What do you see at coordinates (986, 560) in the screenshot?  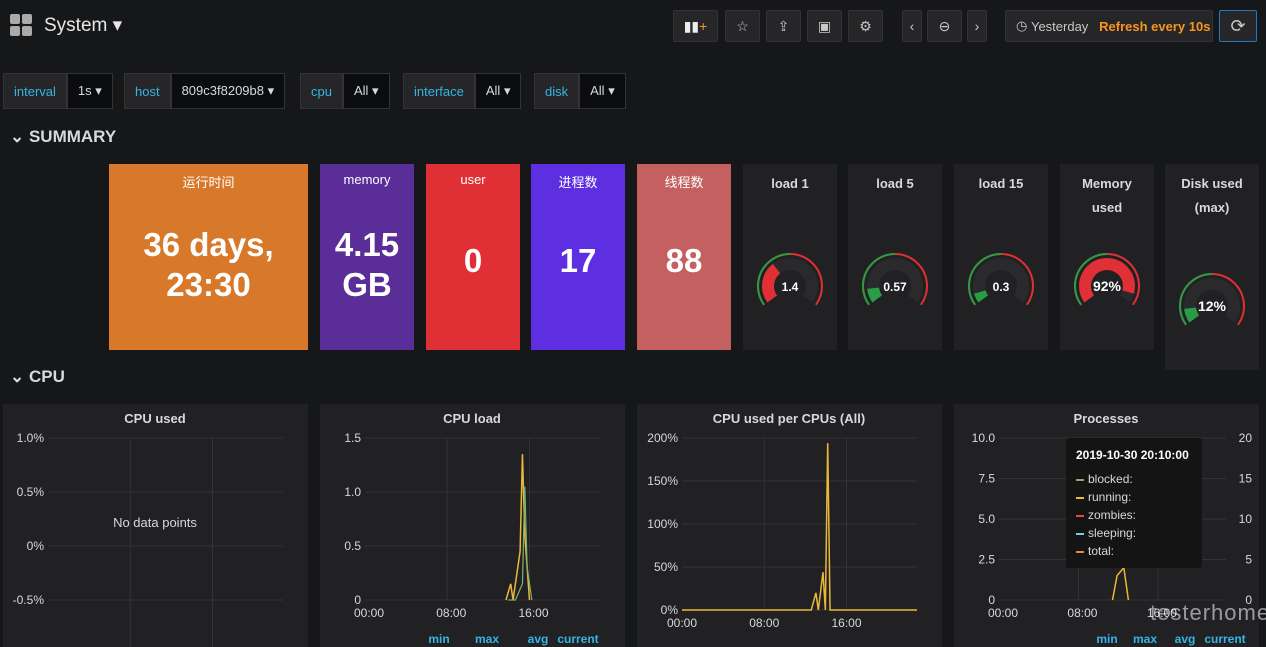 I see `y-tick-label: 2.5` at bounding box center [986, 560].